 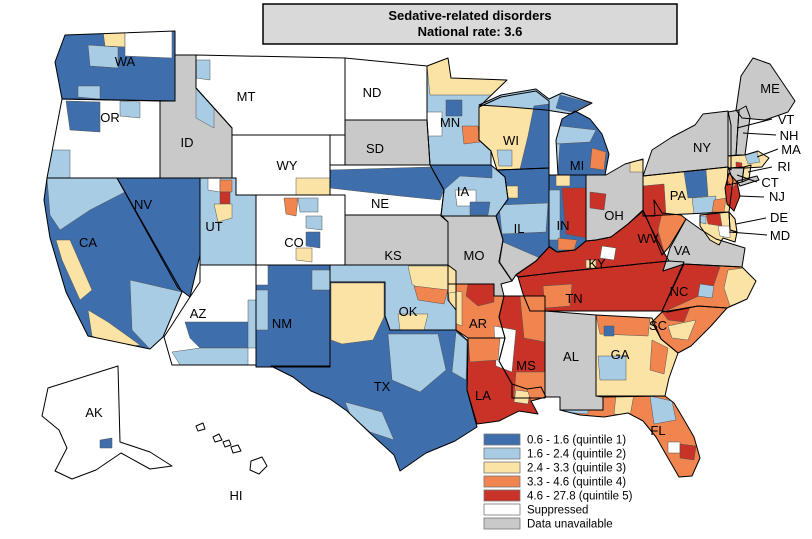 What do you see at coordinates (637, 355) in the screenshot?
I see `state-border-GA` at bounding box center [637, 355].